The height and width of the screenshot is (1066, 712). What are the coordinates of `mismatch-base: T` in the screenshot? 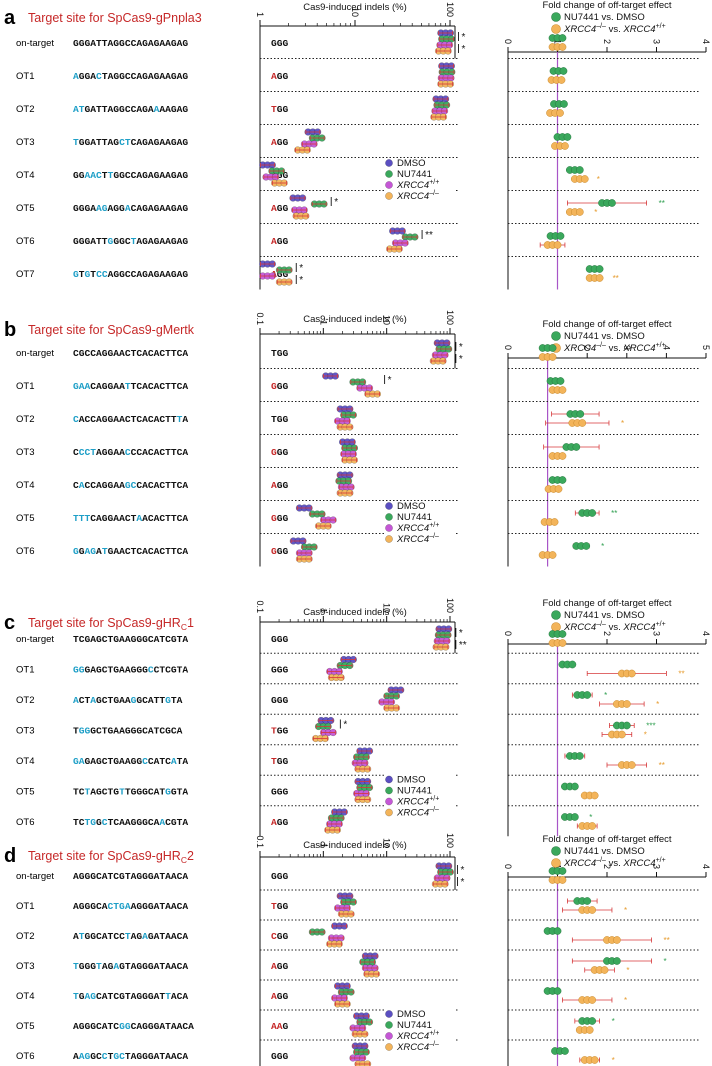 It's located at (180, 419).